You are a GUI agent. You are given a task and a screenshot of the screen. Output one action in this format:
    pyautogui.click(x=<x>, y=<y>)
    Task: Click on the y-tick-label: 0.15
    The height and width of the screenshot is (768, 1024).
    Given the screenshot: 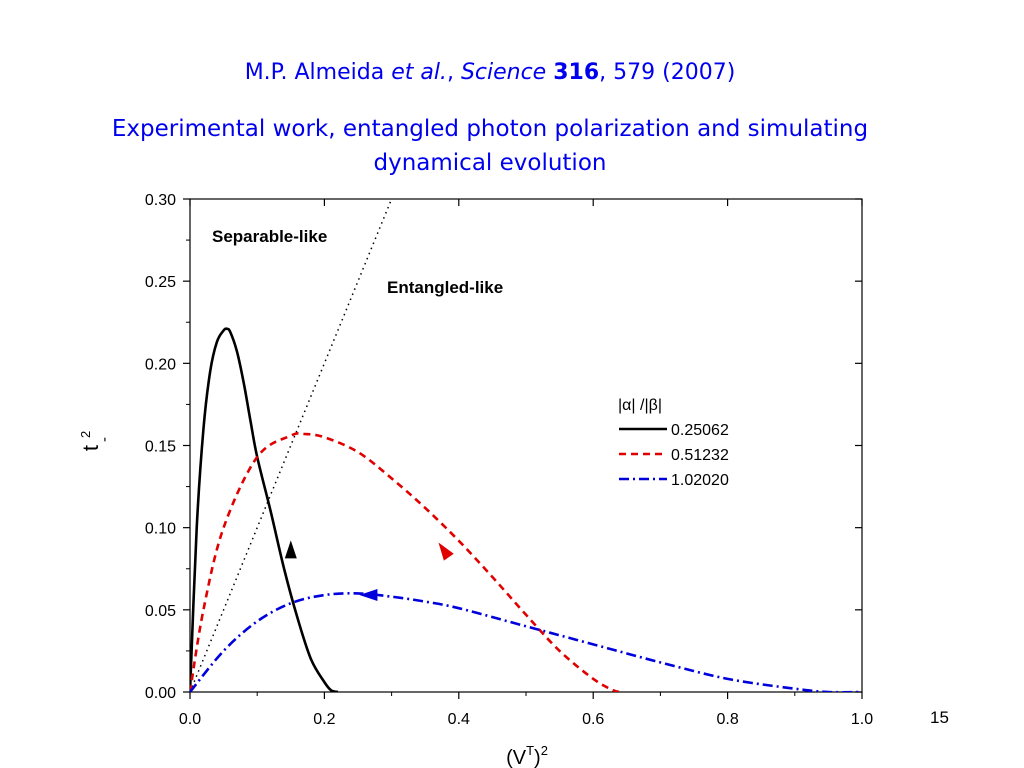 What is the action you would take?
    pyautogui.click(x=160, y=447)
    